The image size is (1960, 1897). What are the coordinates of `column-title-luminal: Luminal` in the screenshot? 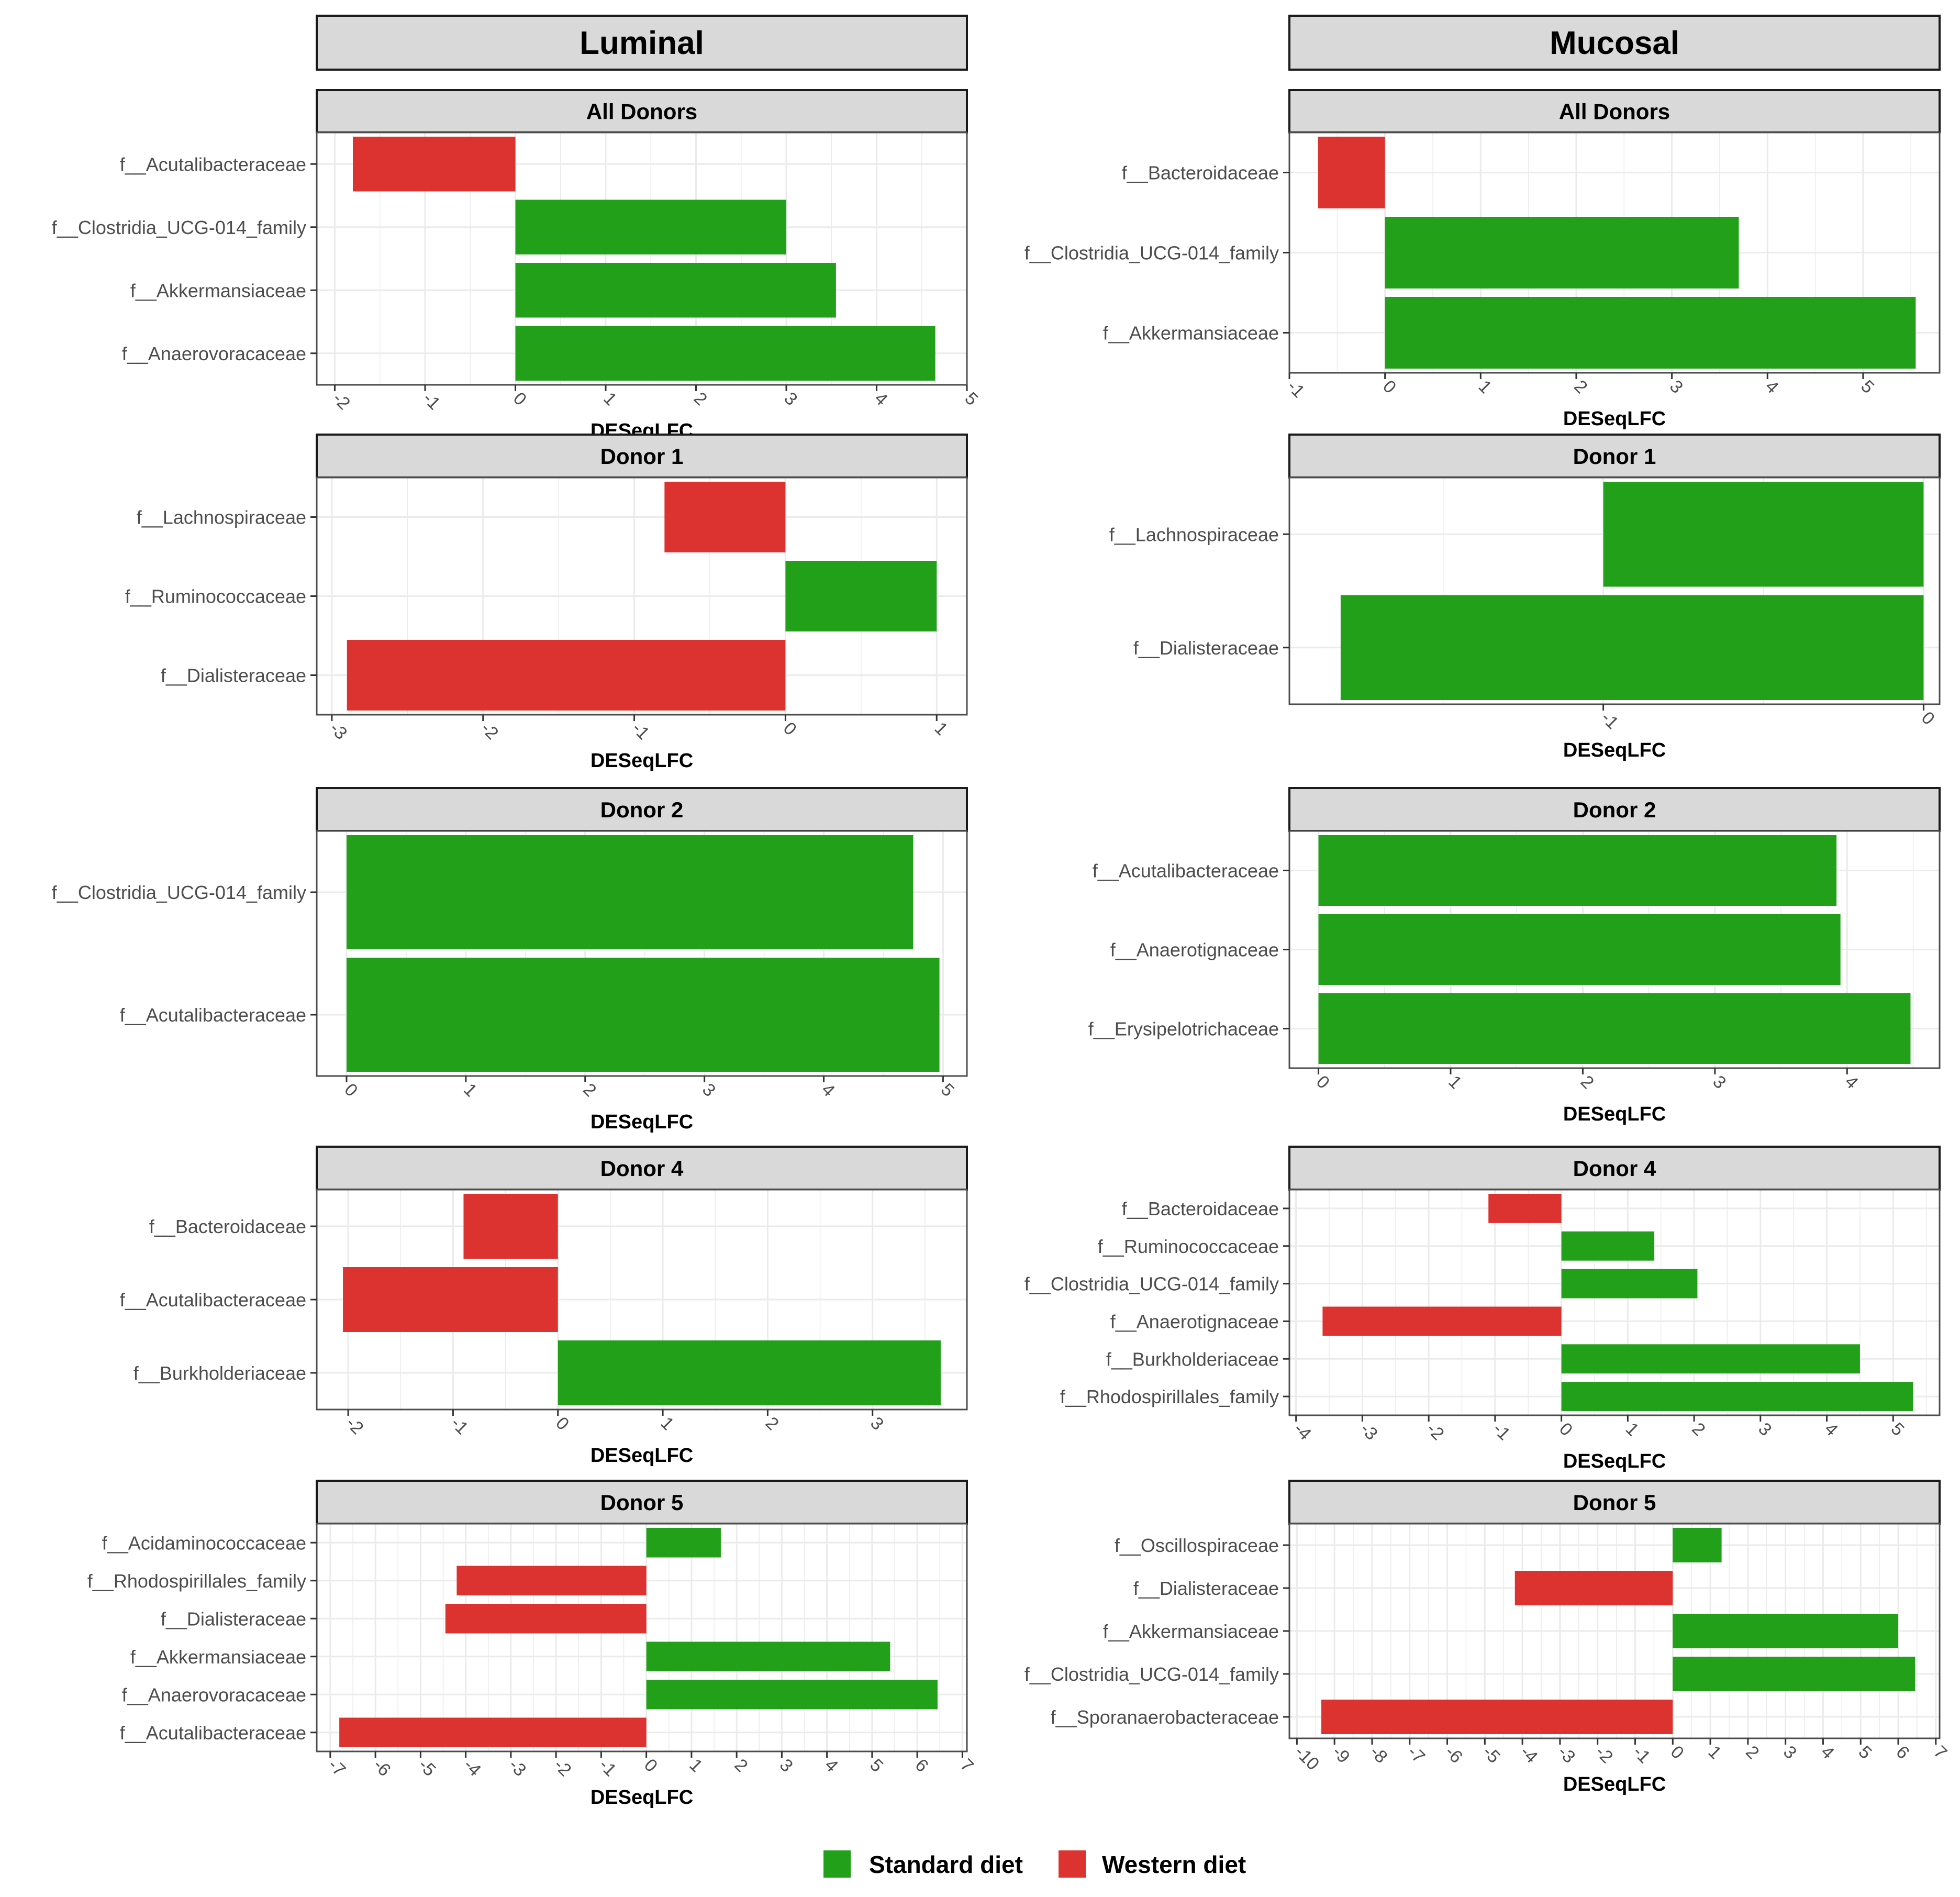 It's located at (642, 43).